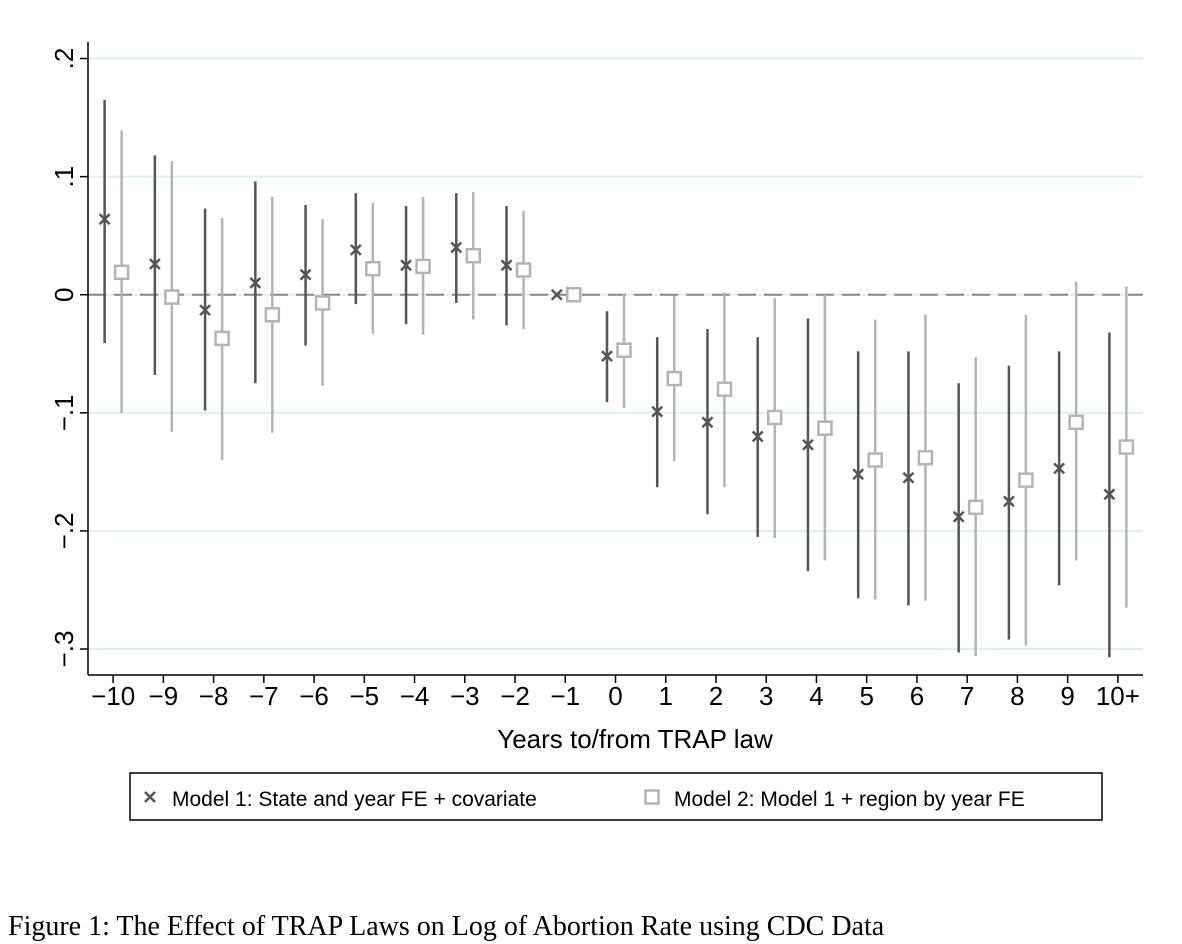  I want to click on x-tick-label: 3, so click(766, 696).